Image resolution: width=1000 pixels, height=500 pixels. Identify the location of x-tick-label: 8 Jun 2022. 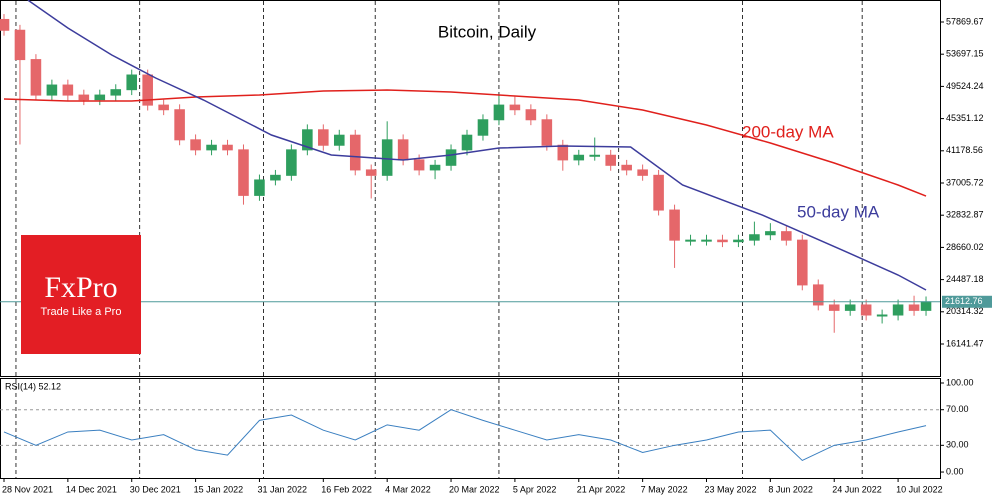
(790, 489).